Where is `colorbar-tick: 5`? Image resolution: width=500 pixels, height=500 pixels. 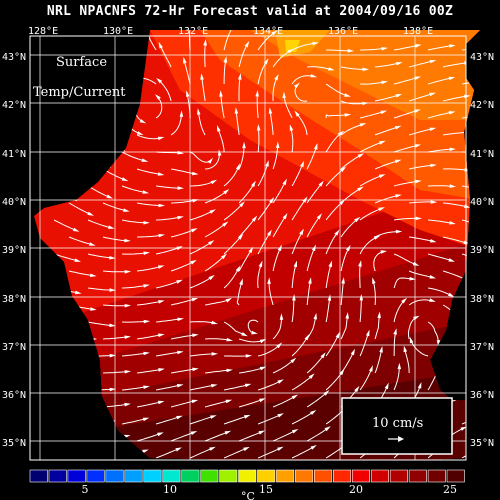
colorbar-tick: 5 is located at coordinates (85, 489).